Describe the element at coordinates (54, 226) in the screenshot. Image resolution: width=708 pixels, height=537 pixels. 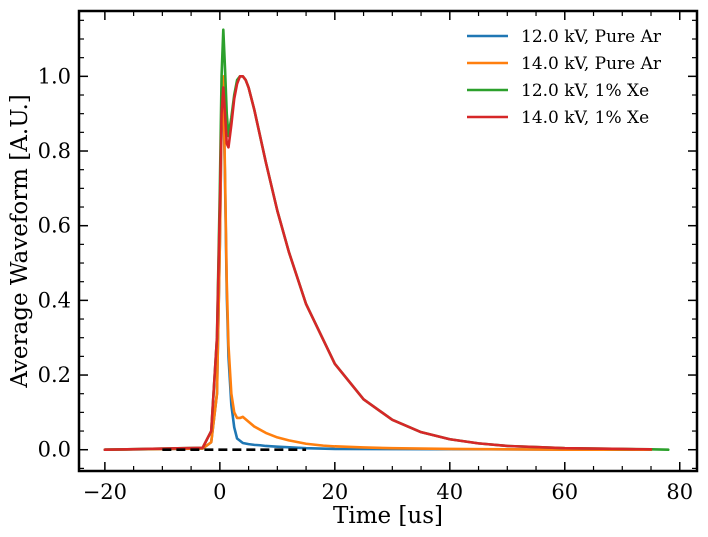
I see `y-tick-label: 0.6` at that location.